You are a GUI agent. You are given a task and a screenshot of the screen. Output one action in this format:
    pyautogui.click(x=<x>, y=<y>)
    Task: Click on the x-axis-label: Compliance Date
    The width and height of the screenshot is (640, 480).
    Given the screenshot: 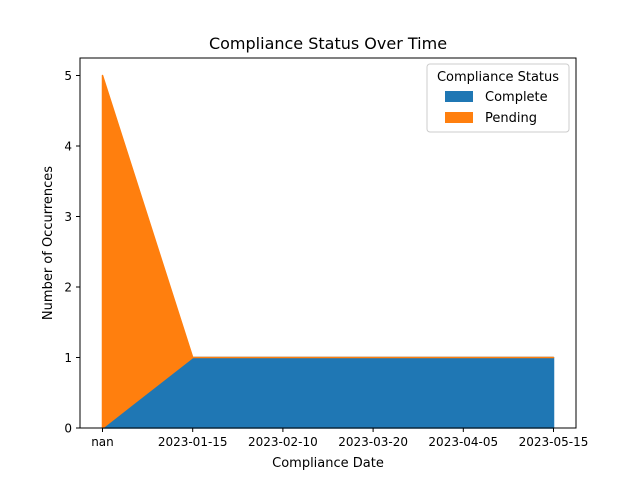 What is the action you would take?
    pyautogui.click(x=328, y=463)
    